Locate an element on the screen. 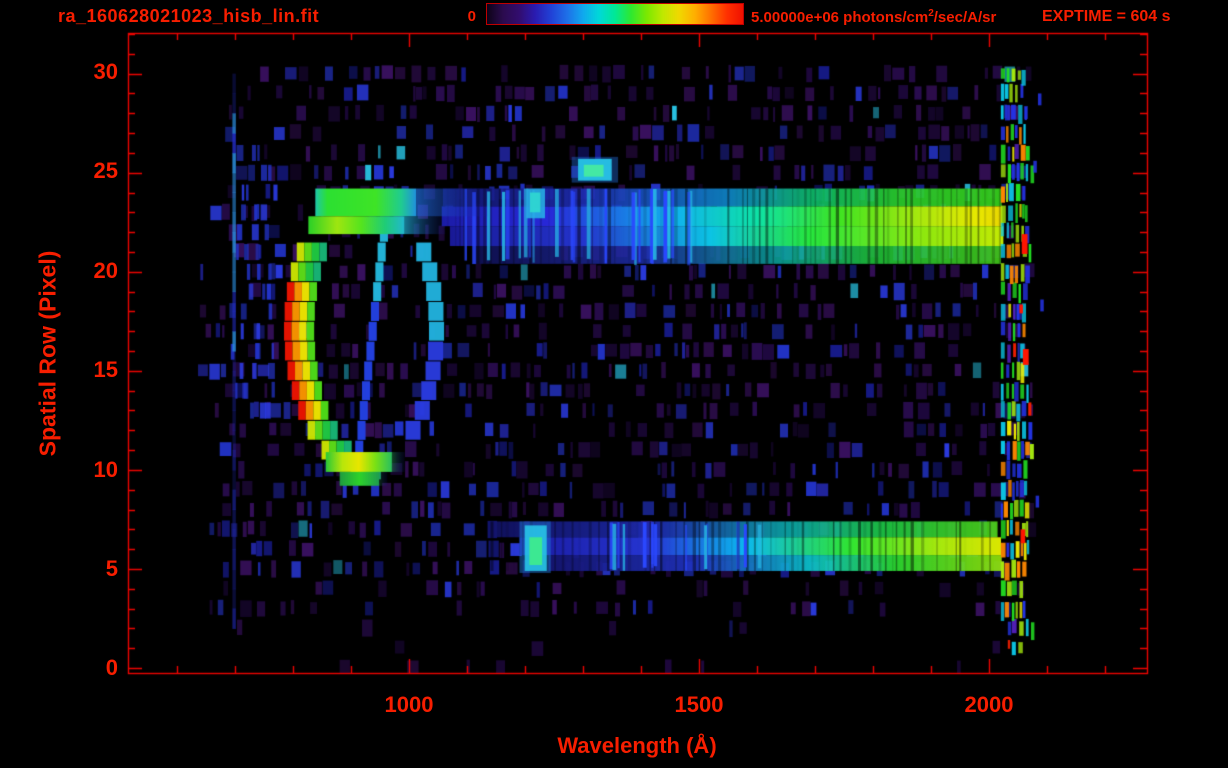 The width and height of the screenshot is (1228, 768). colorbar-max-label: 5.00000e+06 photons/cm2/sec/A/sr is located at coordinates (873, 17).